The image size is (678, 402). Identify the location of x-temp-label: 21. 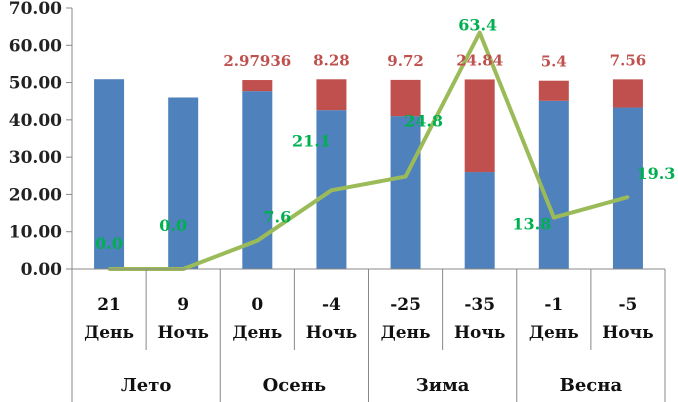
(109, 305).